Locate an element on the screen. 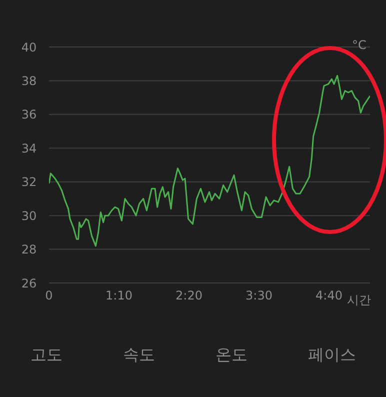 This screenshot has width=386, height=397. text: 페이스 is located at coordinates (332, 355).